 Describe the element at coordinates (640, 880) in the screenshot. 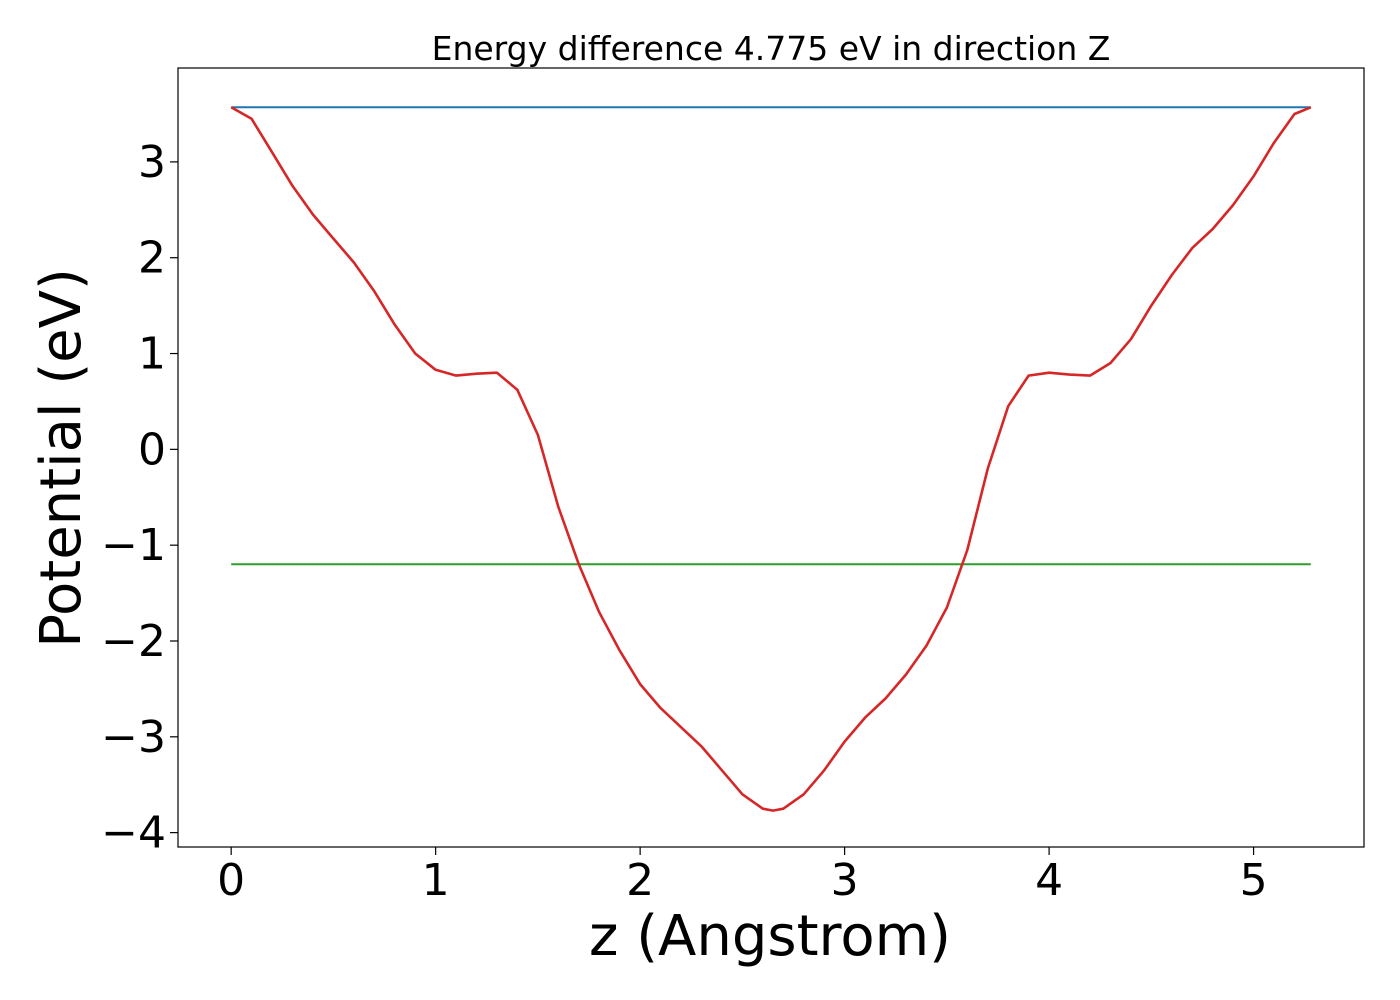

I see `x-tick-label: 2` at that location.